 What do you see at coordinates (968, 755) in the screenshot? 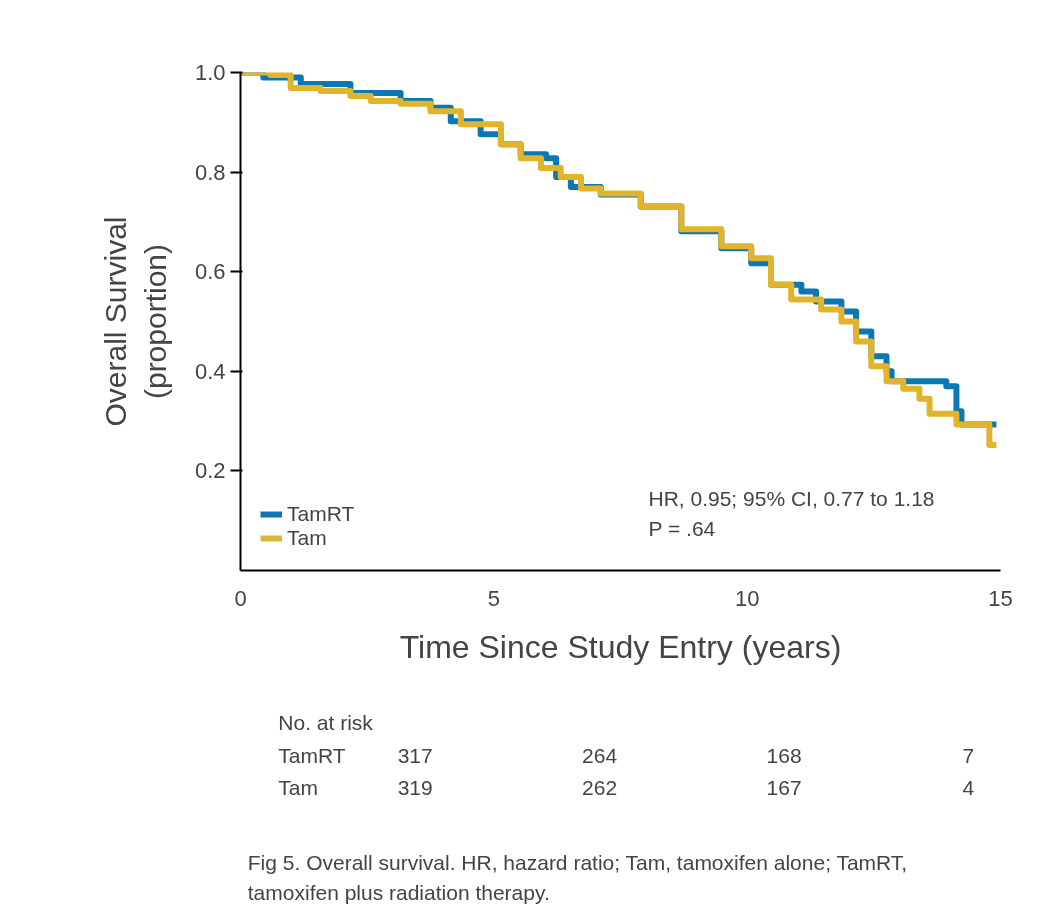
I see `text: 7` at bounding box center [968, 755].